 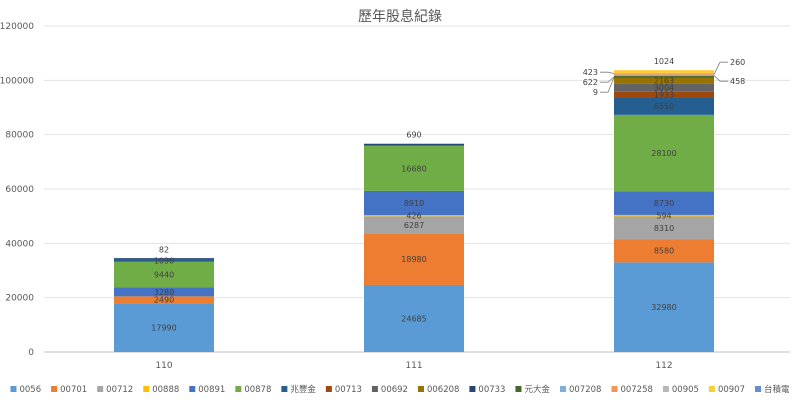 I want to click on data-label: 3004, so click(x=664, y=88).